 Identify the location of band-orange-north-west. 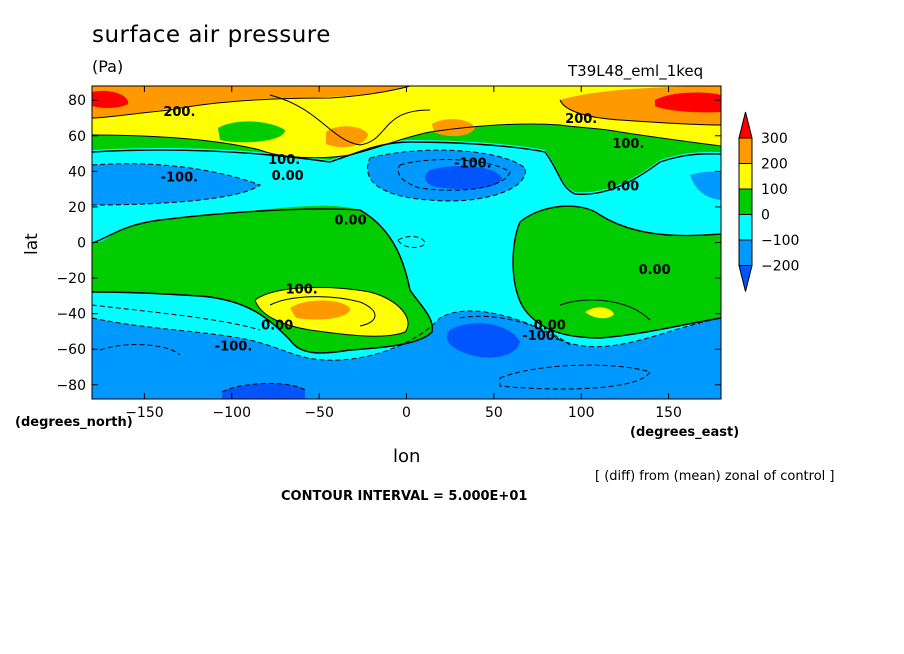
(251, 102).